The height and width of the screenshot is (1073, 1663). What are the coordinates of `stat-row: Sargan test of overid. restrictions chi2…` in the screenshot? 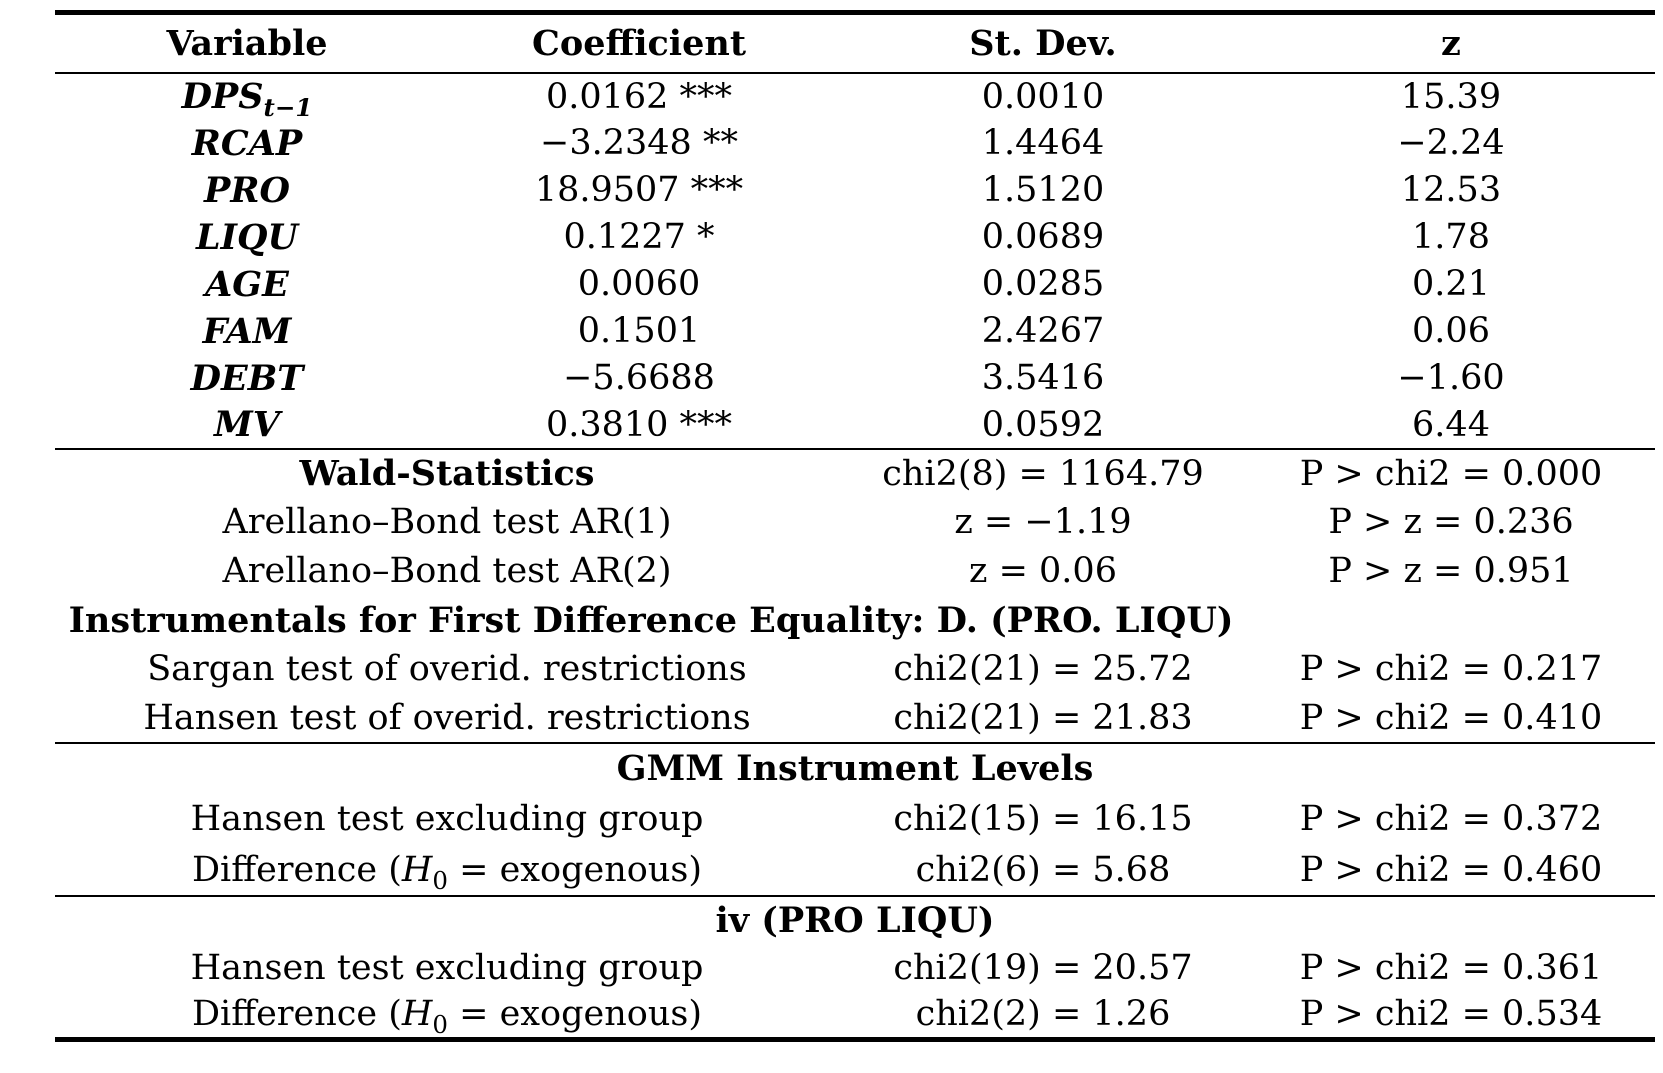 It's located at (855, 669).